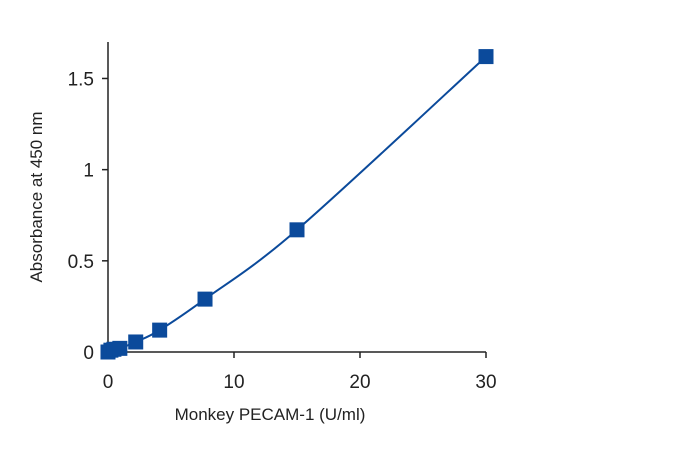  What do you see at coordinates (233, 382) in the screenshot?
I see `x-tick-label: 10` at bounding box center [233, 382].